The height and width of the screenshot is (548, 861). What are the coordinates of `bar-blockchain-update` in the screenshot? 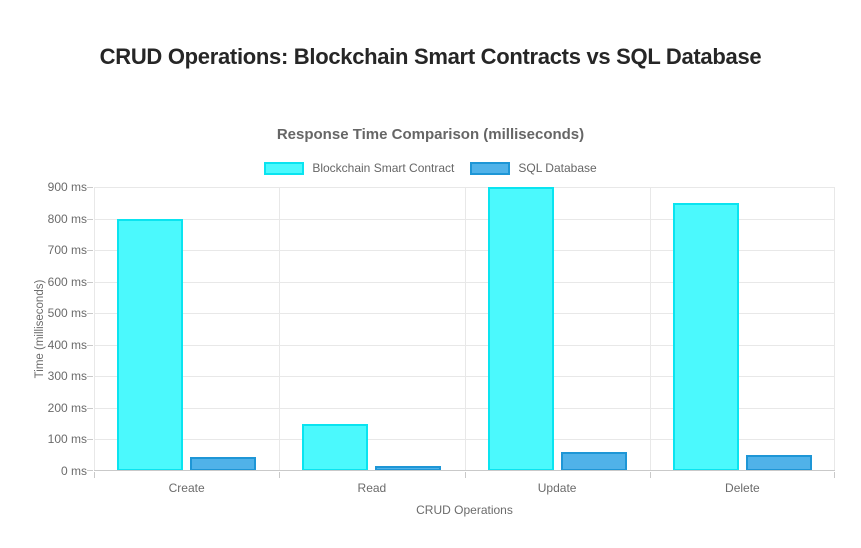 It's located at (520, 329).